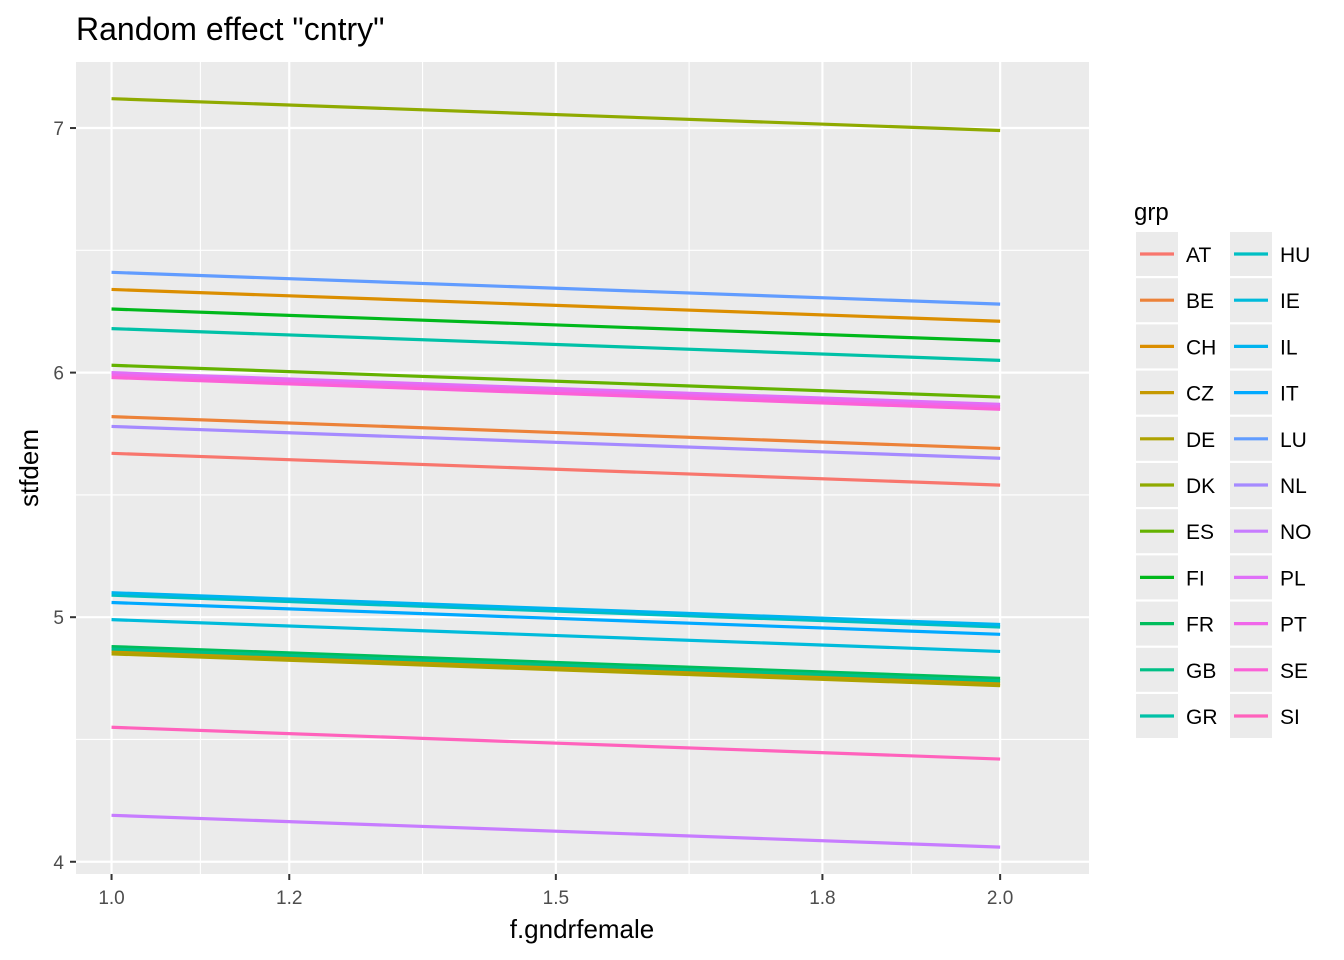 This screenshot has width=1344, height=960. I want to click on legend-item-hu: HU, so click(1270, 254).